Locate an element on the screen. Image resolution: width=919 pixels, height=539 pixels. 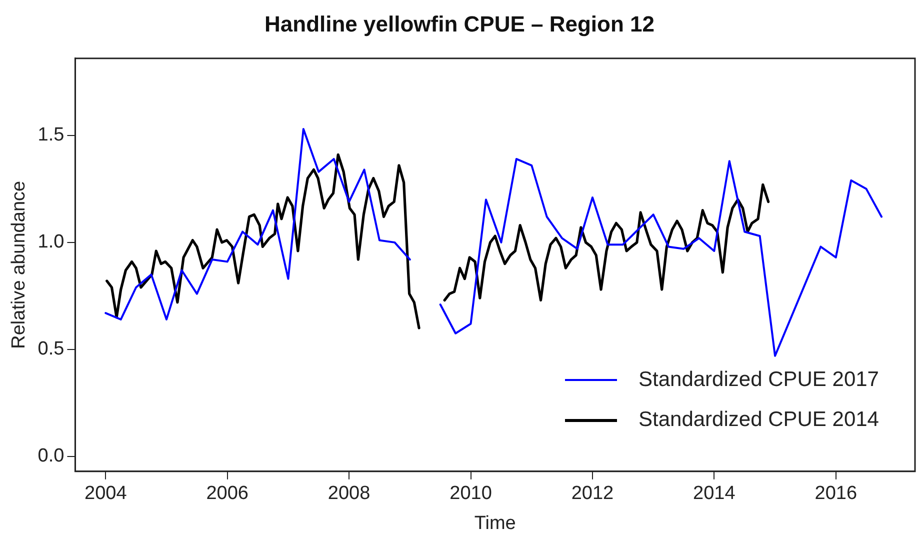
x-axis-title: Time is located at coordinates (495, 523).